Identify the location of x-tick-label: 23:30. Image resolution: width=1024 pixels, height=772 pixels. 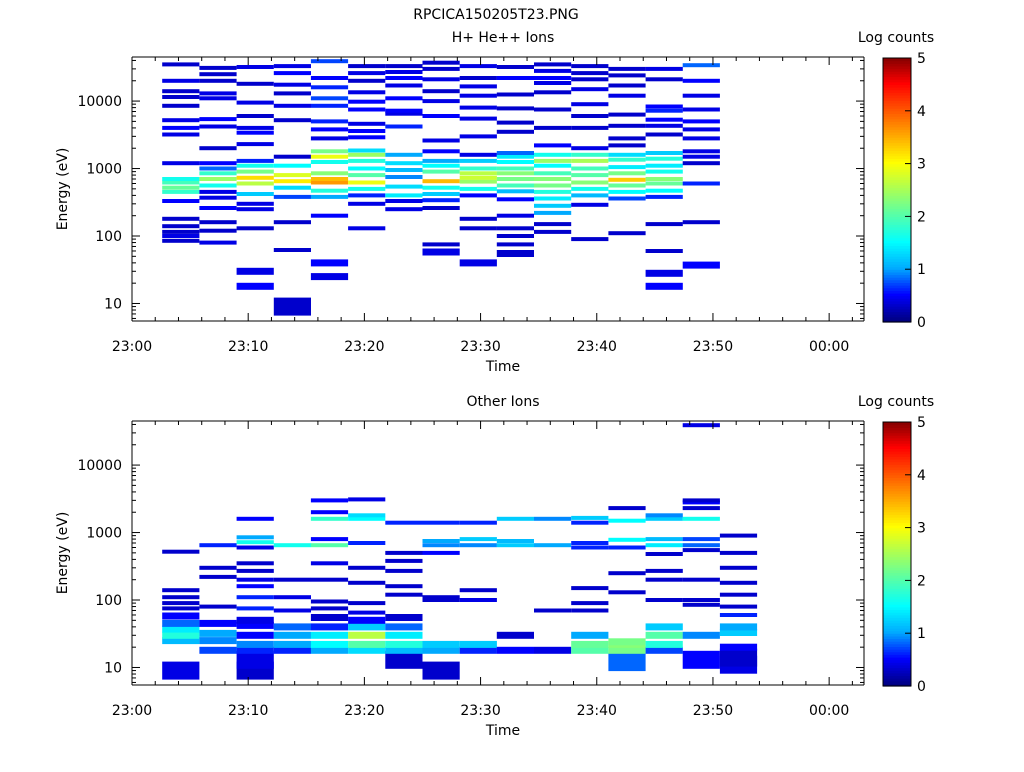
(480, 347).